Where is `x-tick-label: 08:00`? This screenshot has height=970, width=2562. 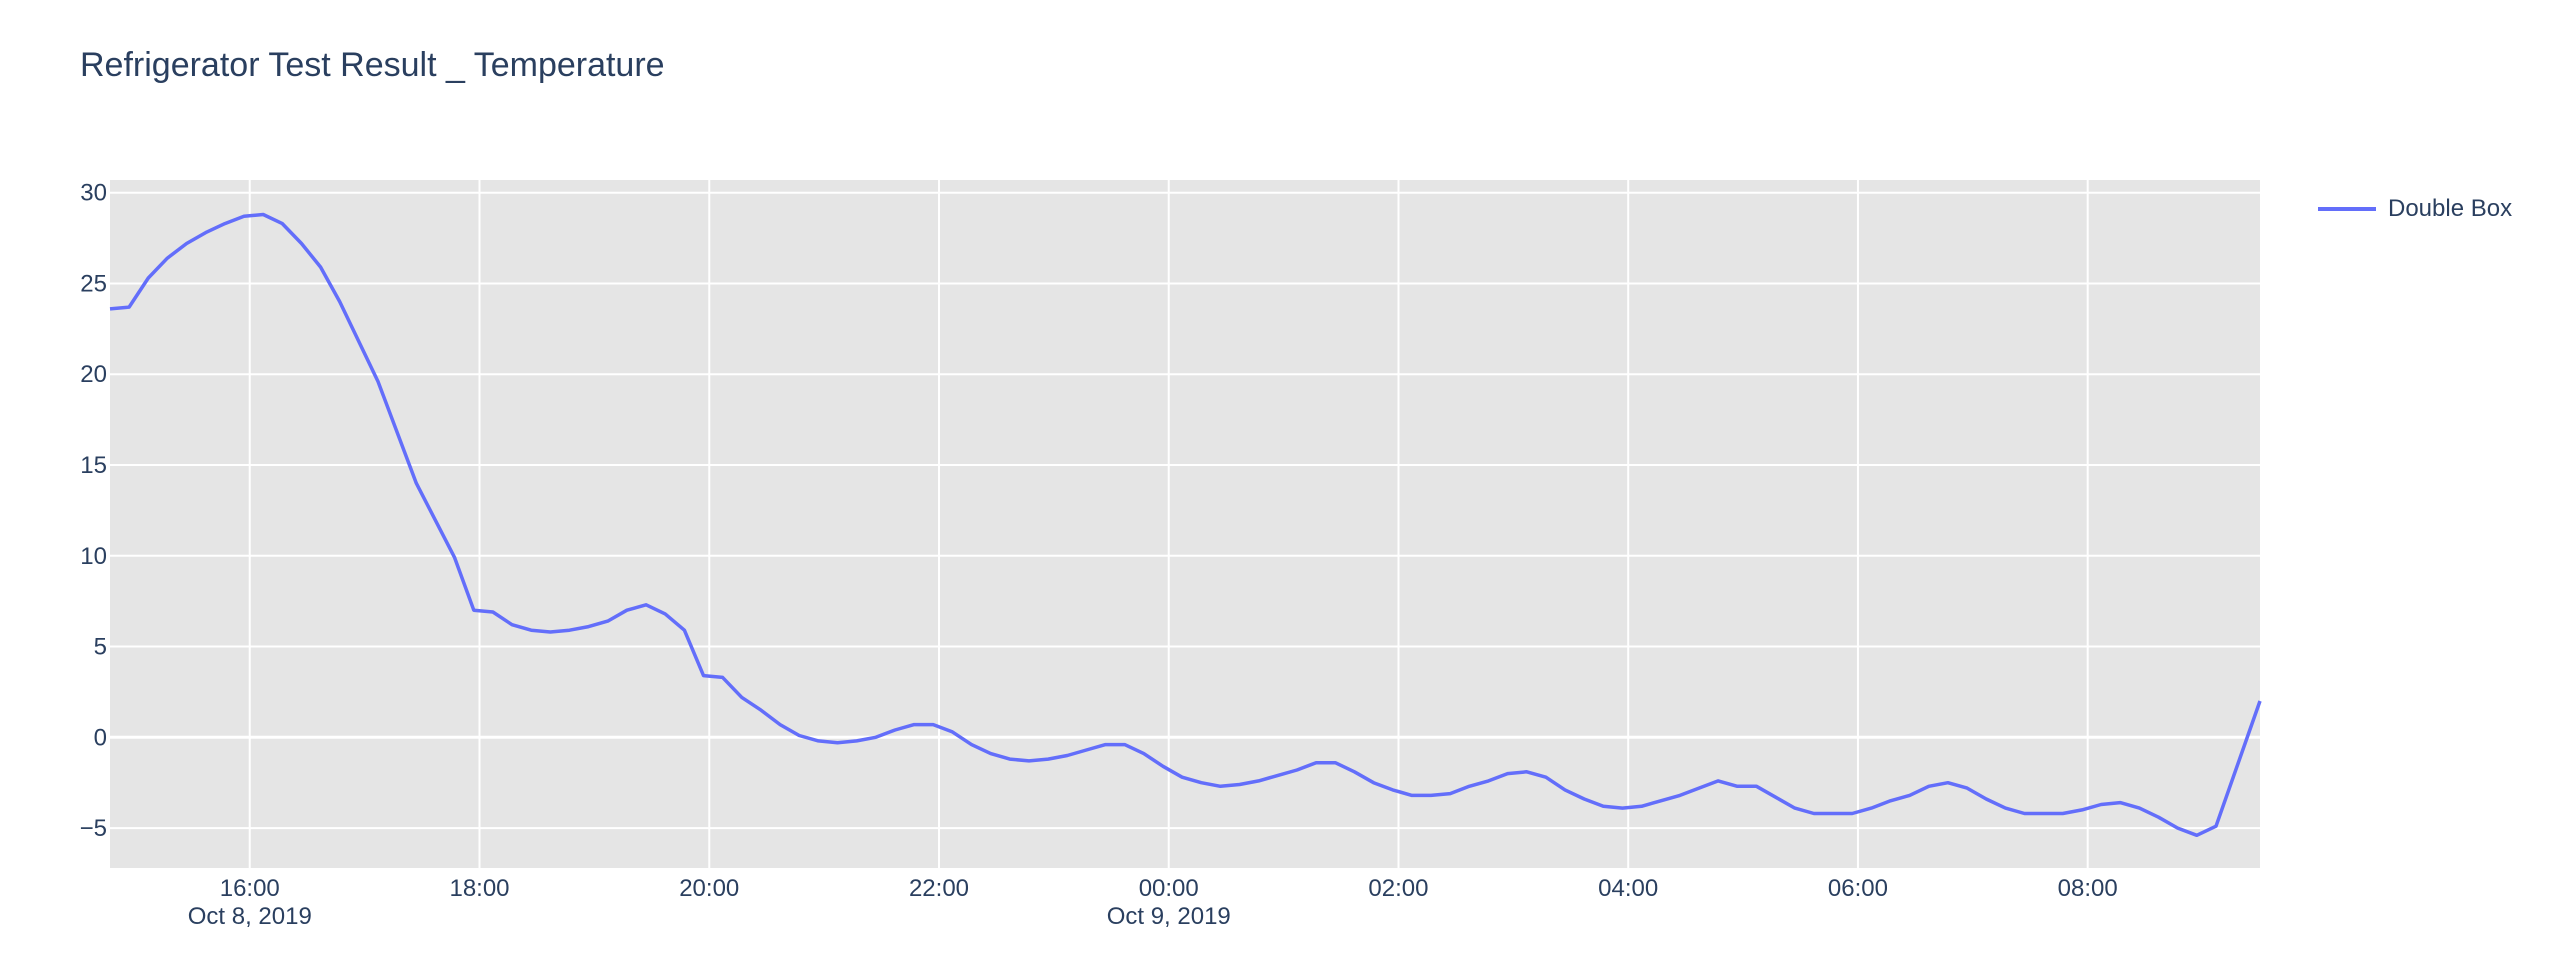 x-tick-label: 08:00 is located at coordinates (2088, 888).